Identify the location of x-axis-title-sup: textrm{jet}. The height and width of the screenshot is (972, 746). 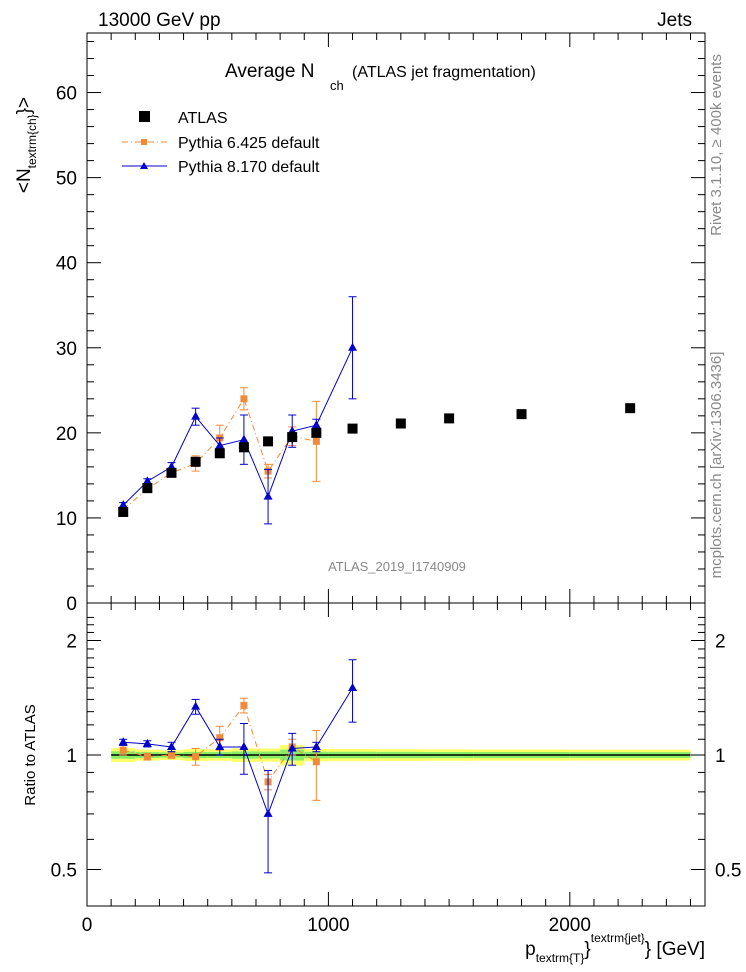
(618, 938).